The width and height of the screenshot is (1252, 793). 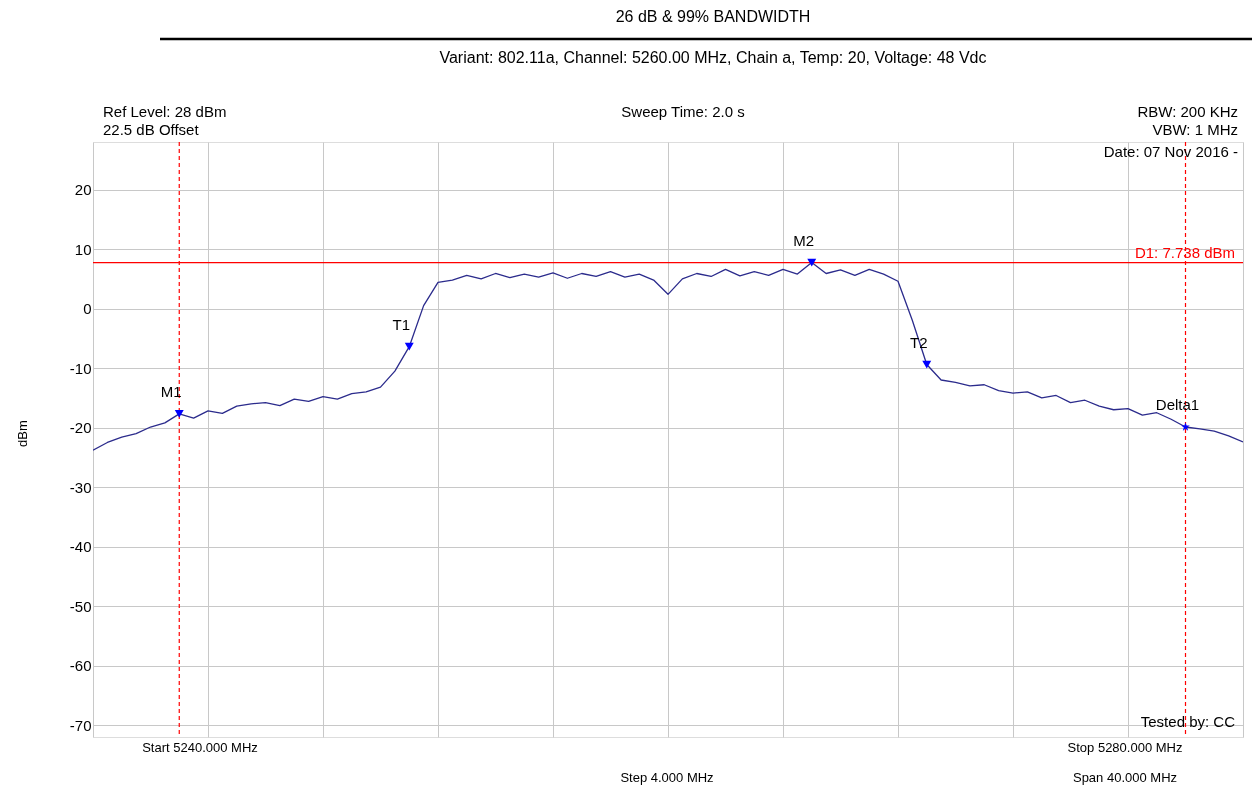 What do you see at coordinates (80, 606) in the screenshot?
I see `y-tick-label: -50` at bounding box center [80, 606].